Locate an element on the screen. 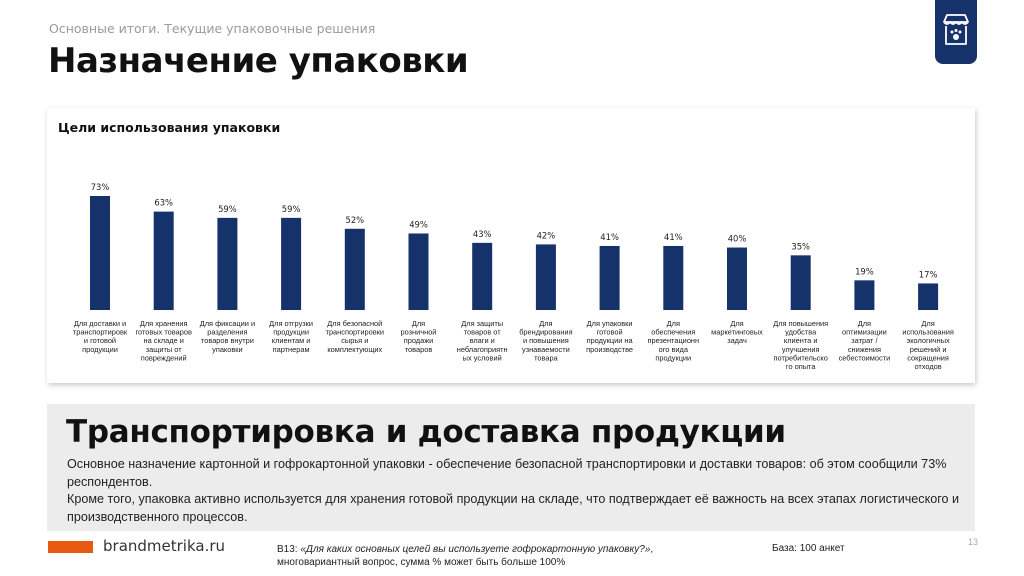  footer-base: База: 100 анкет is located at coordinates (808, 548).